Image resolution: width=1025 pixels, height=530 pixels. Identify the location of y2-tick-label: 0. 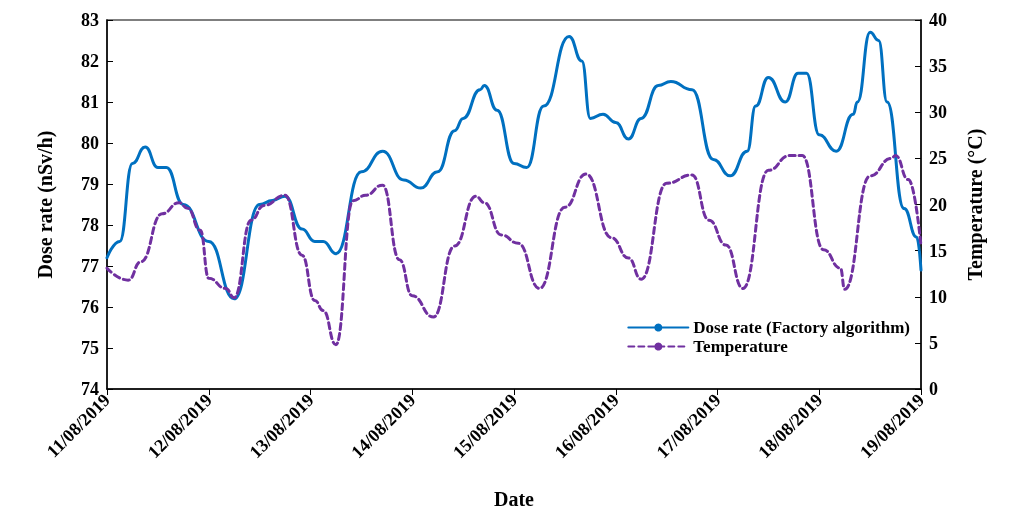
(933, 389).